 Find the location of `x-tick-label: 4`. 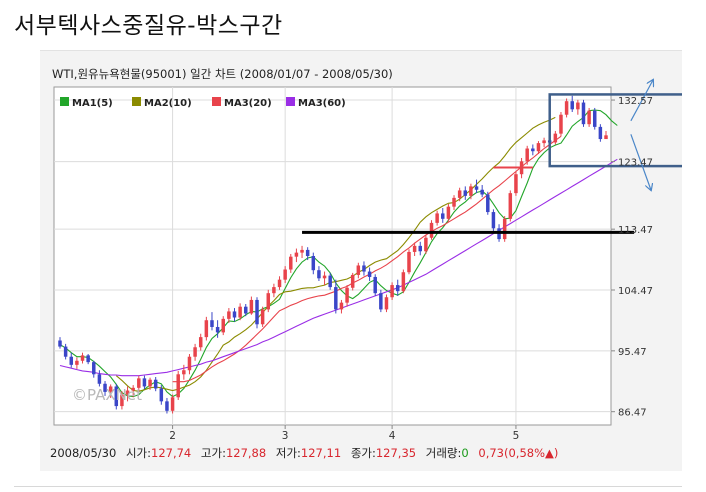

x-tick-label: 4 is located at coordinates (392, 436).